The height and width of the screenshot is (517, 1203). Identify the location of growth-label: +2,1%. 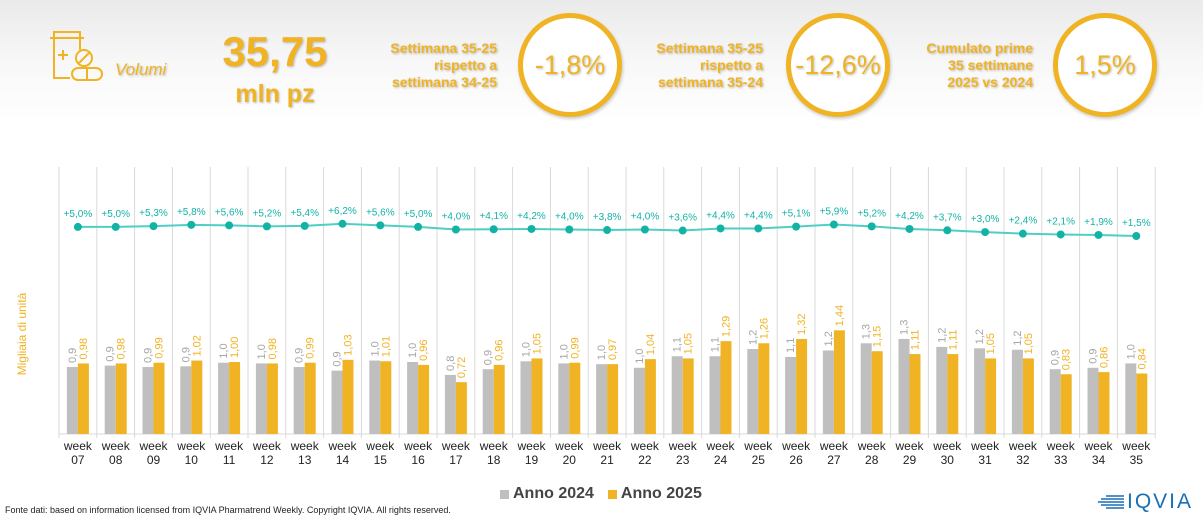
(1060, 221).